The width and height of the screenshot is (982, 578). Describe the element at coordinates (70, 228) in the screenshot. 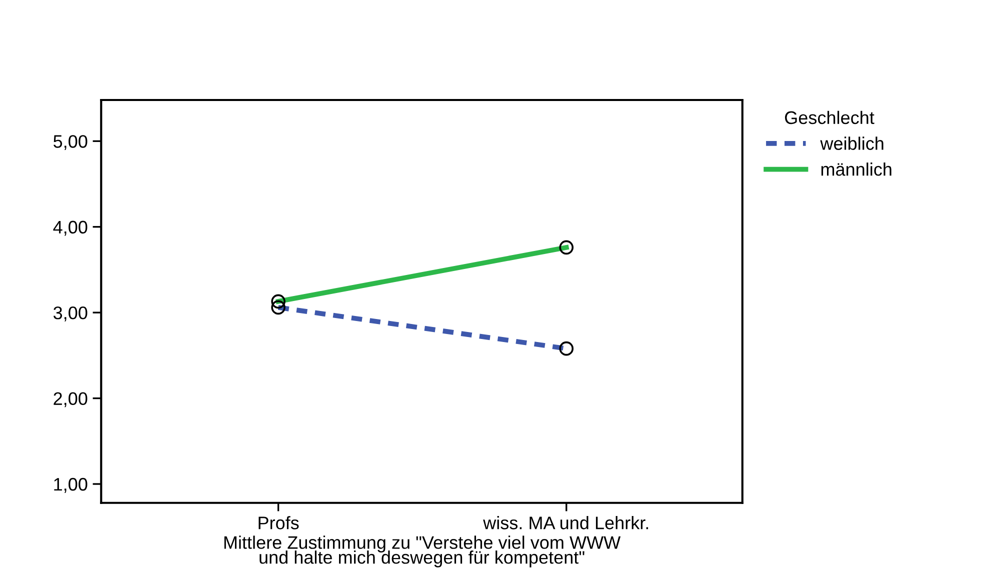

I see `y-tick-label: 4,00` at that location.